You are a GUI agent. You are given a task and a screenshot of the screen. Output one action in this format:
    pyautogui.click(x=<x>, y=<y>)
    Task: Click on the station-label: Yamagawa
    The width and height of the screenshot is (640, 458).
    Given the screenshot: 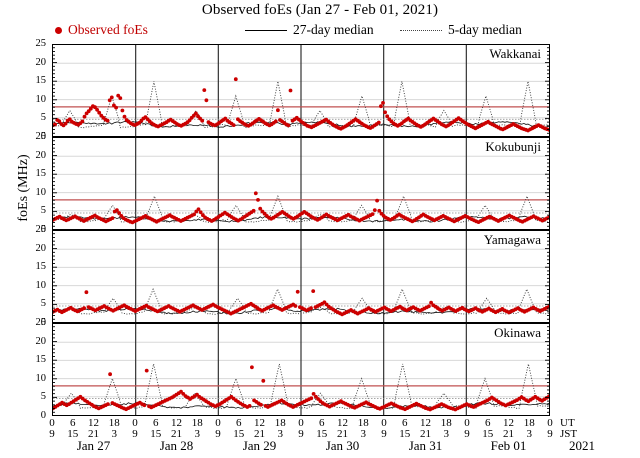 What is the action you would take?
    pyautogui.click(x=512, y=240)
    